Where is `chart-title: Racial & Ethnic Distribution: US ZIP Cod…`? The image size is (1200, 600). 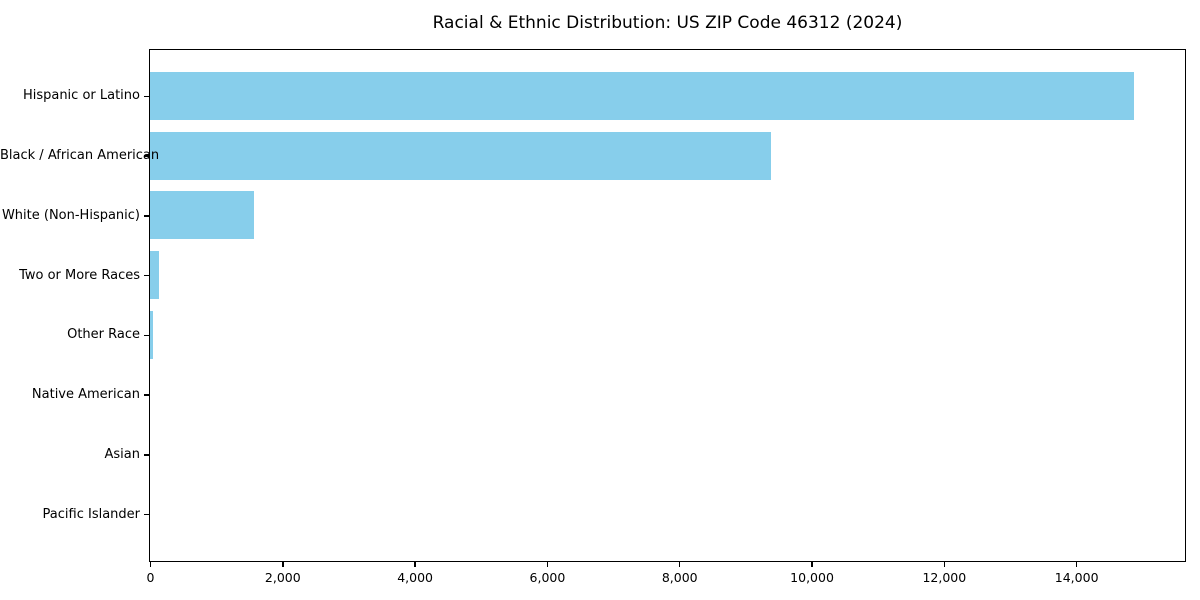 chart-title: Racial & Ethnic Distribution: US ZIP Cod… is located at coordinates (667, 23).